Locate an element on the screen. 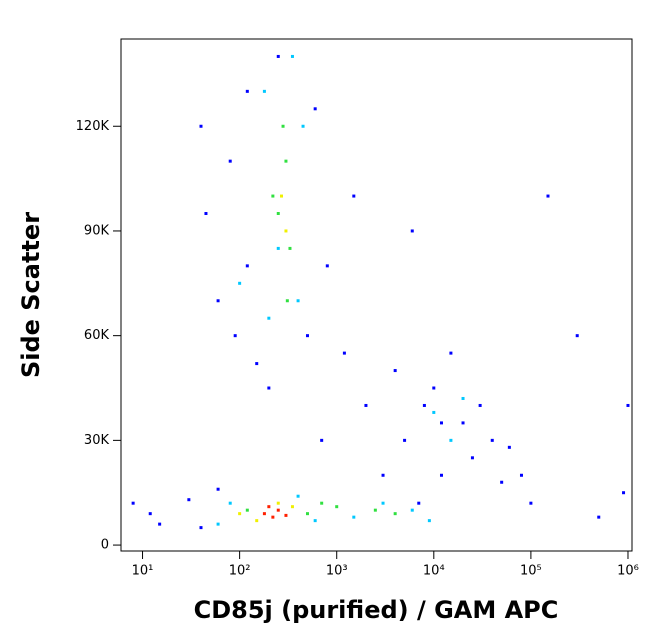  y-tick-label: 90K is located at coordinates (97, 230).